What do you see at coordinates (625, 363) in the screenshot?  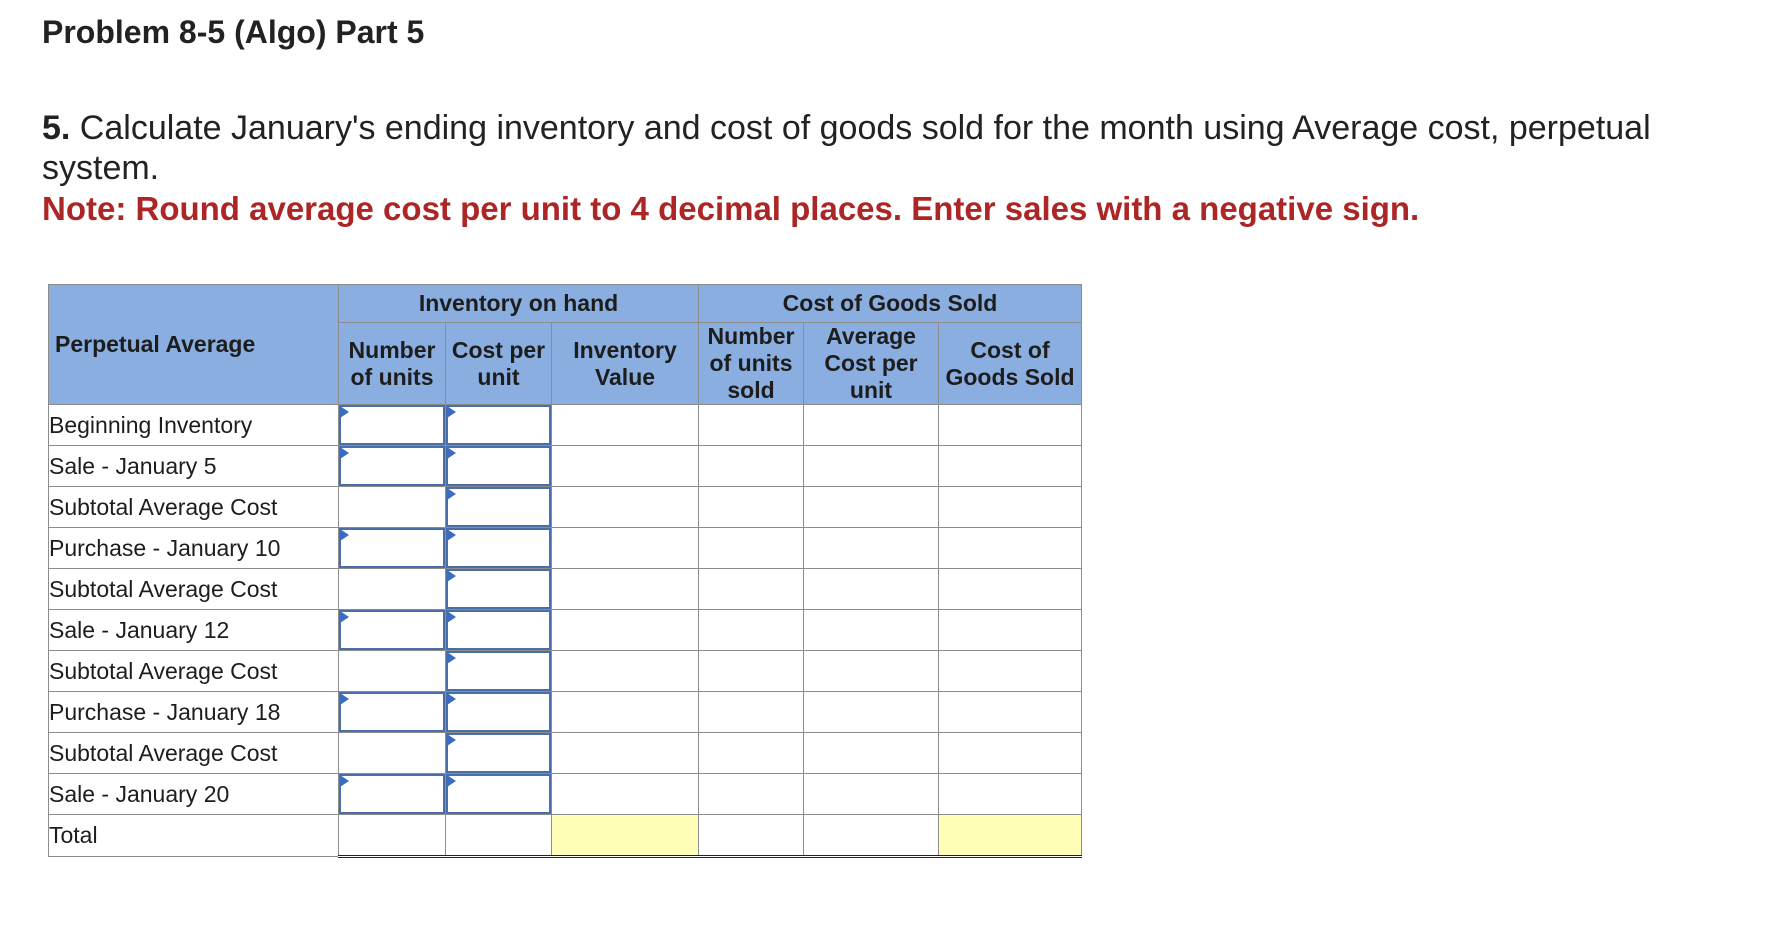 I see `header-inventory-value: Inventory Value` at bounding box center [625, 363].